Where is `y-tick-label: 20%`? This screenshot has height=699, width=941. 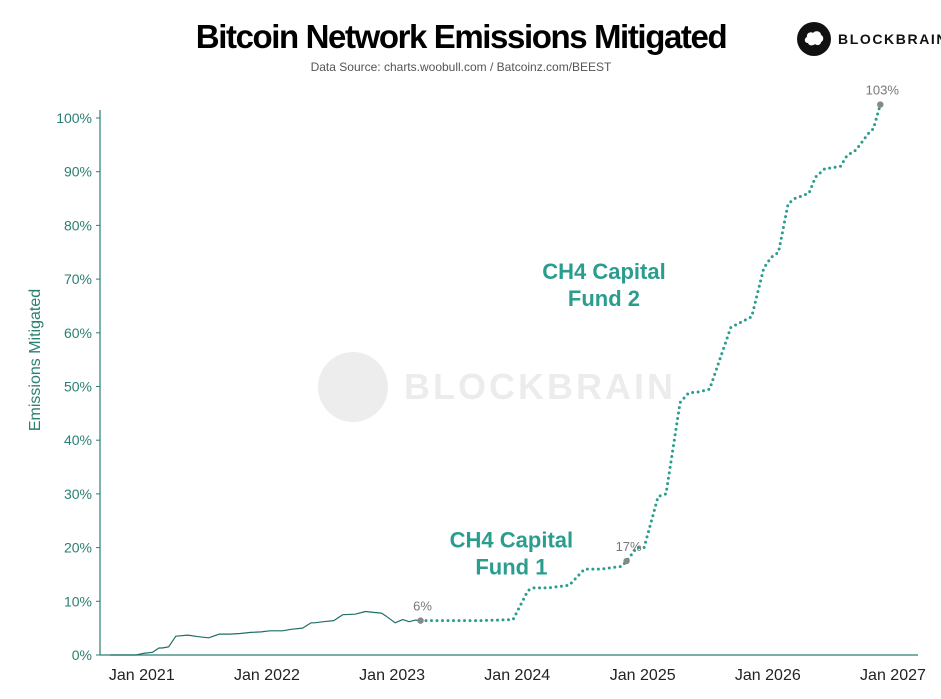 y-tick-label: 20% is located at coordinates (78, 548).